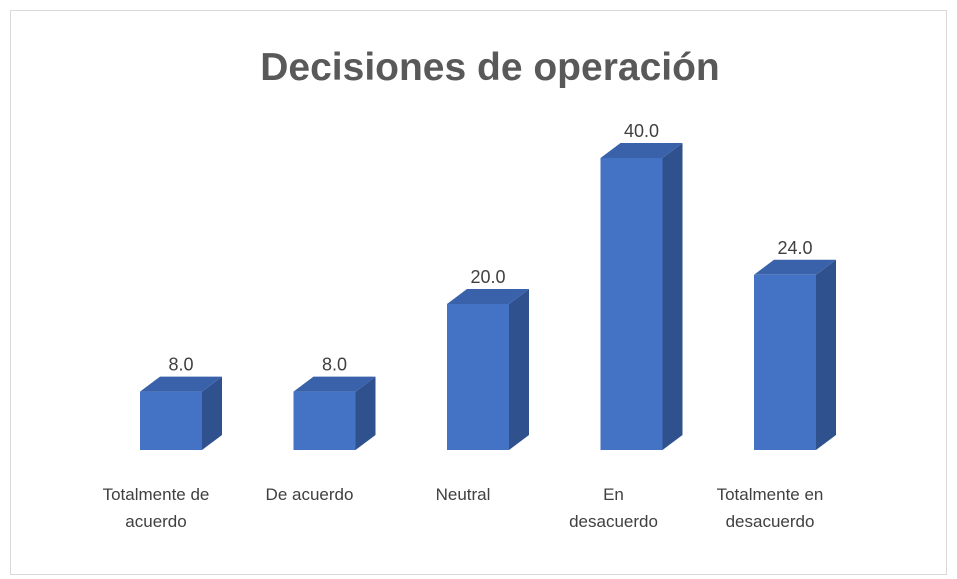 The height and width of the screenshot is (579, 957). What do you see at coordinates (613, 508) in the screenshot?
I see `x-tick-label: En desacuerdo` at bounding box center [613, 508].